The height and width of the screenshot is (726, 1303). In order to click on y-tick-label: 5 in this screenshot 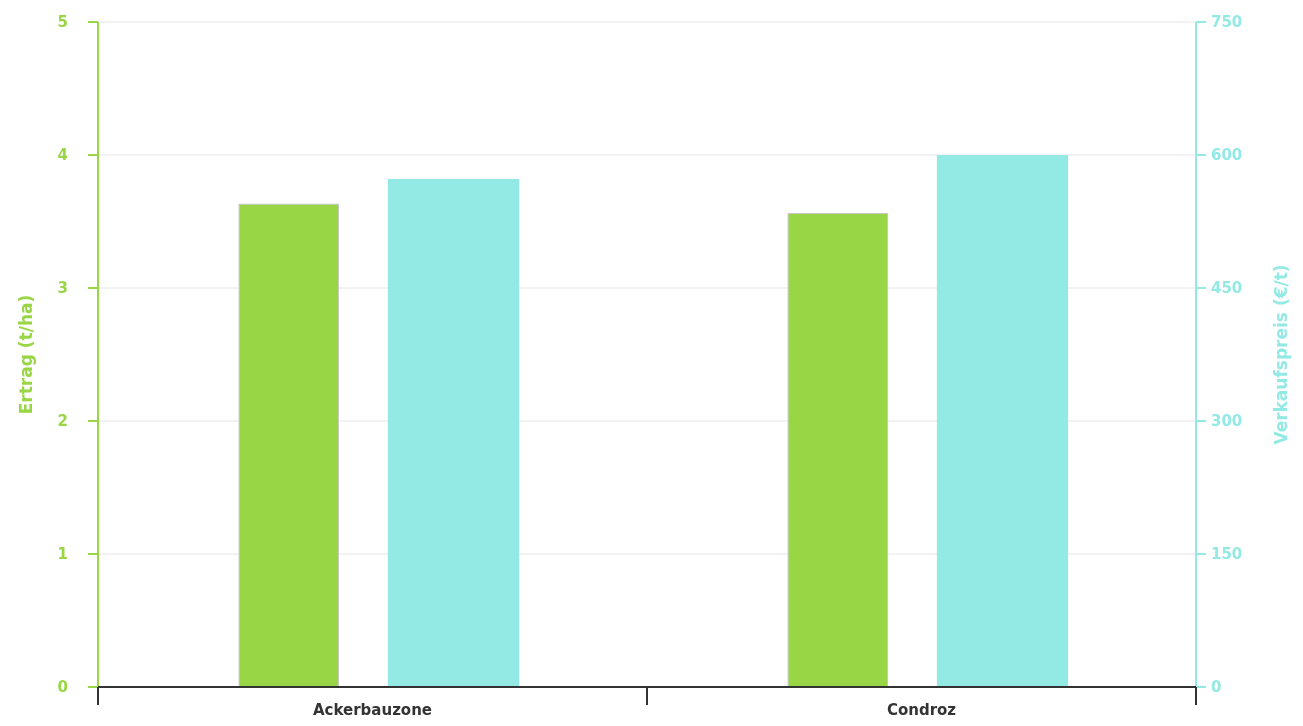, I will do `click(62, 22)`.